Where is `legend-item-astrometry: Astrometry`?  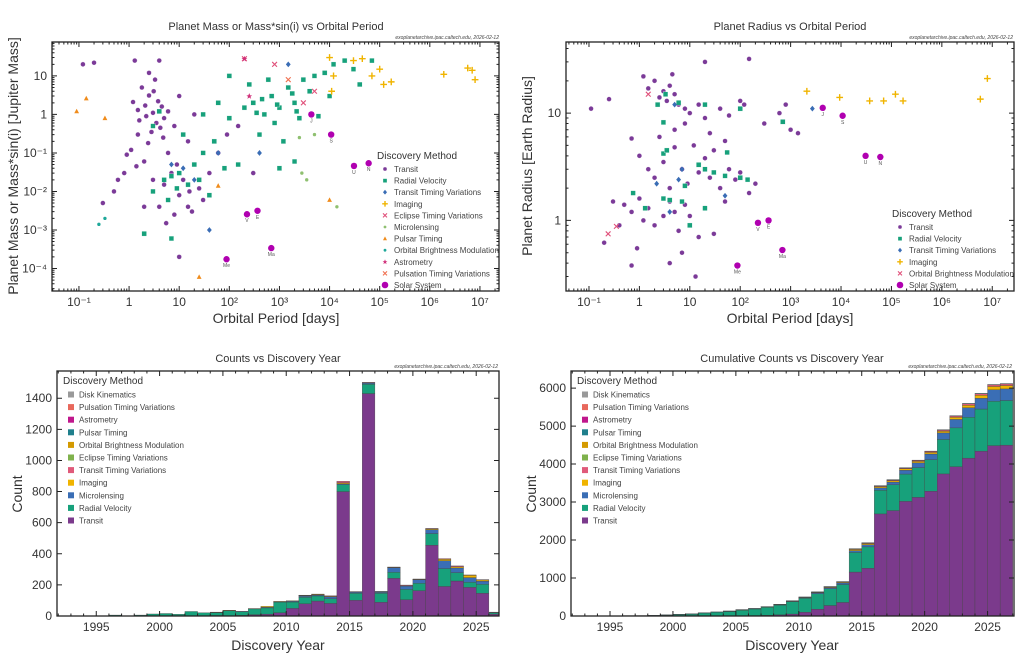 legend-item-astrometry: Astrometry is located at coordinates (93, 420).